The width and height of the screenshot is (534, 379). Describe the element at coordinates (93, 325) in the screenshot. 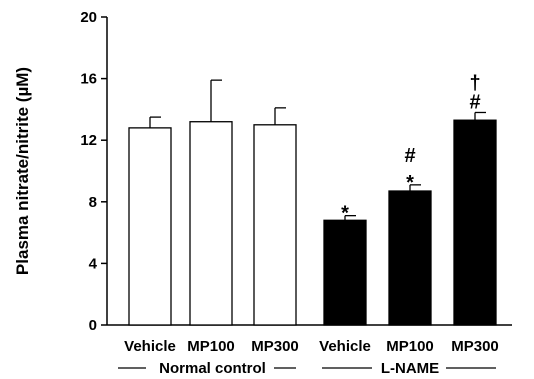

I see `y-tick-label: 0` at that location.